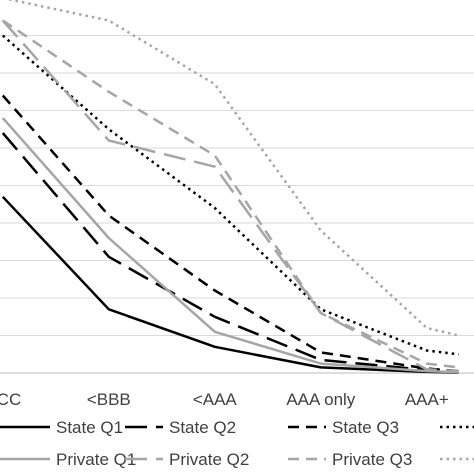 Image resolution: width=474 pixels, height=474 pixels. I want to click on x-tick-label: CCC, so click(10, 399).